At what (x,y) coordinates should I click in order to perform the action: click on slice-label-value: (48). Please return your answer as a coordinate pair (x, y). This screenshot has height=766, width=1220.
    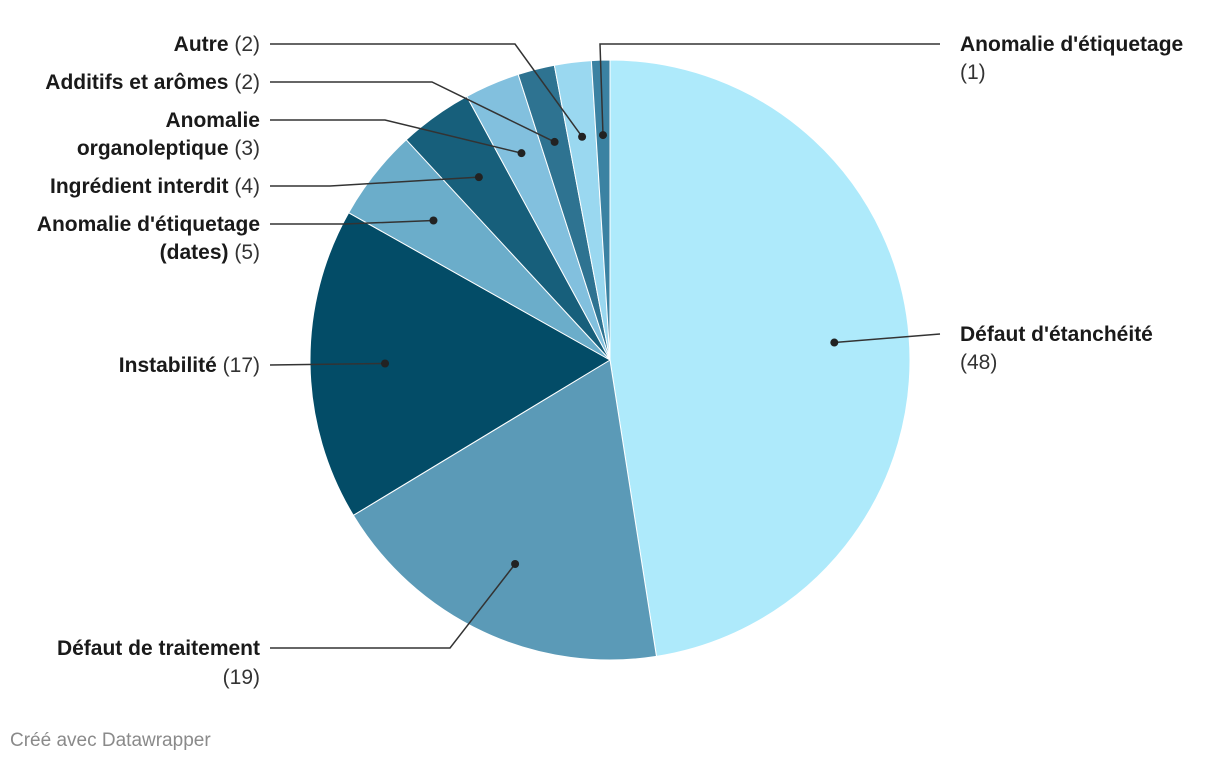
    Looking at the image, I should click on (978, 362).